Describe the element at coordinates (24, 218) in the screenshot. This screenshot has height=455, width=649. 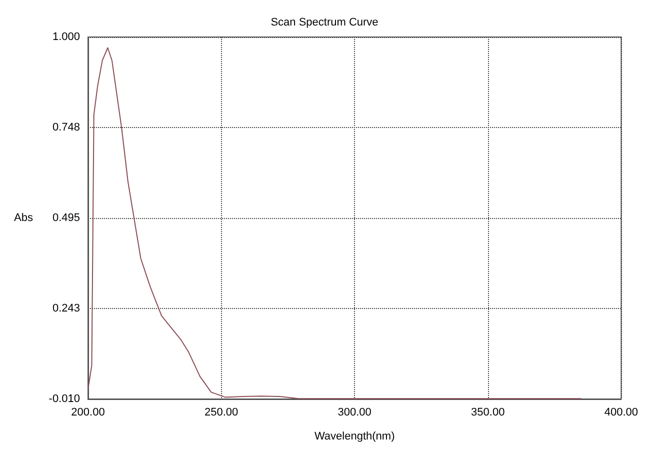
I see `y-axis-title: Abs` at that location.